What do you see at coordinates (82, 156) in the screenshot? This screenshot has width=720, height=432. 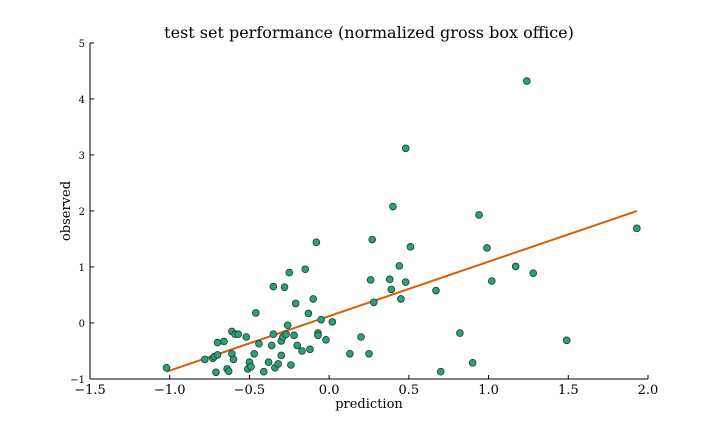 I see `y-tick-label: 3` at bounding box center [82, 156].